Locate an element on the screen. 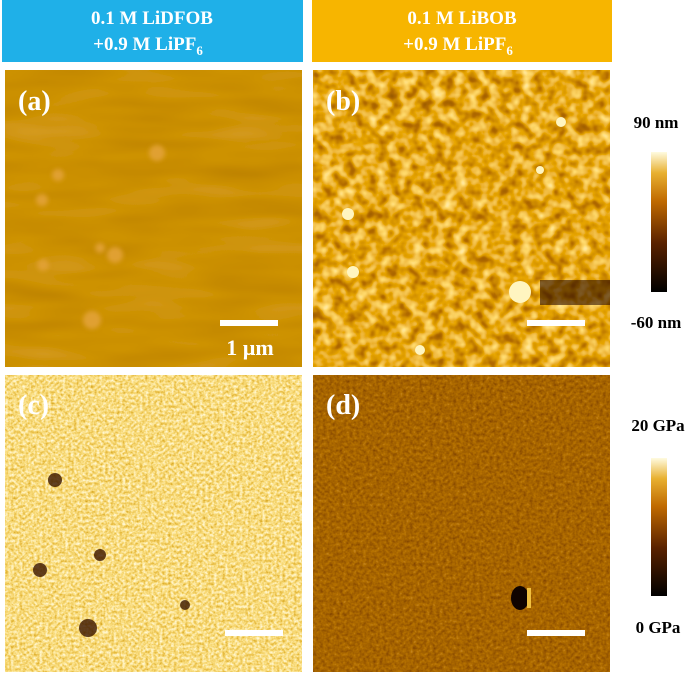  colorbar-min: 0 GPa is located at coordinates (658, 627).